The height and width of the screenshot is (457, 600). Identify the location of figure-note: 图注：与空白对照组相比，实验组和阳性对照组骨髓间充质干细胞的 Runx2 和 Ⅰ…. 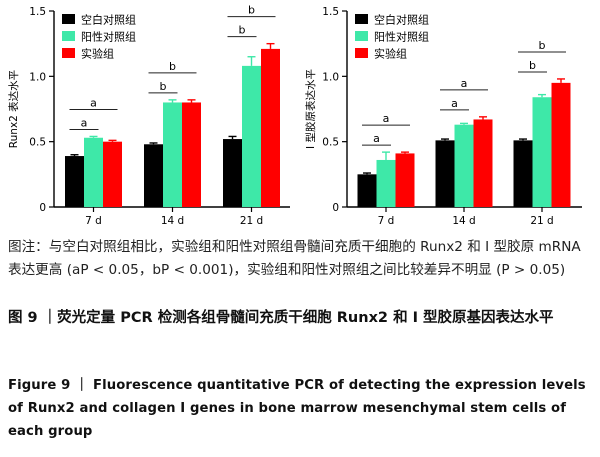
(294, 258).